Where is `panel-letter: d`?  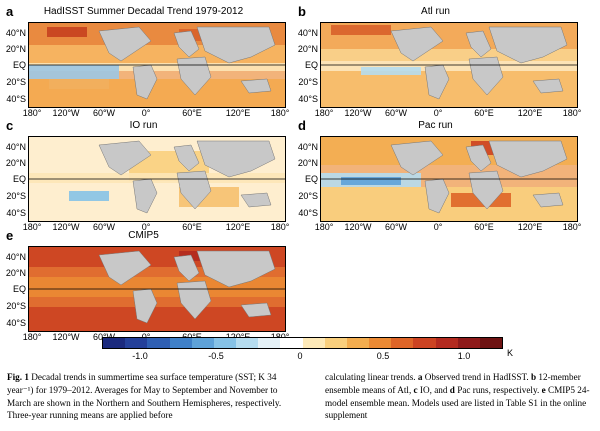 panel-letter: d is located at coordinates (302, 125).